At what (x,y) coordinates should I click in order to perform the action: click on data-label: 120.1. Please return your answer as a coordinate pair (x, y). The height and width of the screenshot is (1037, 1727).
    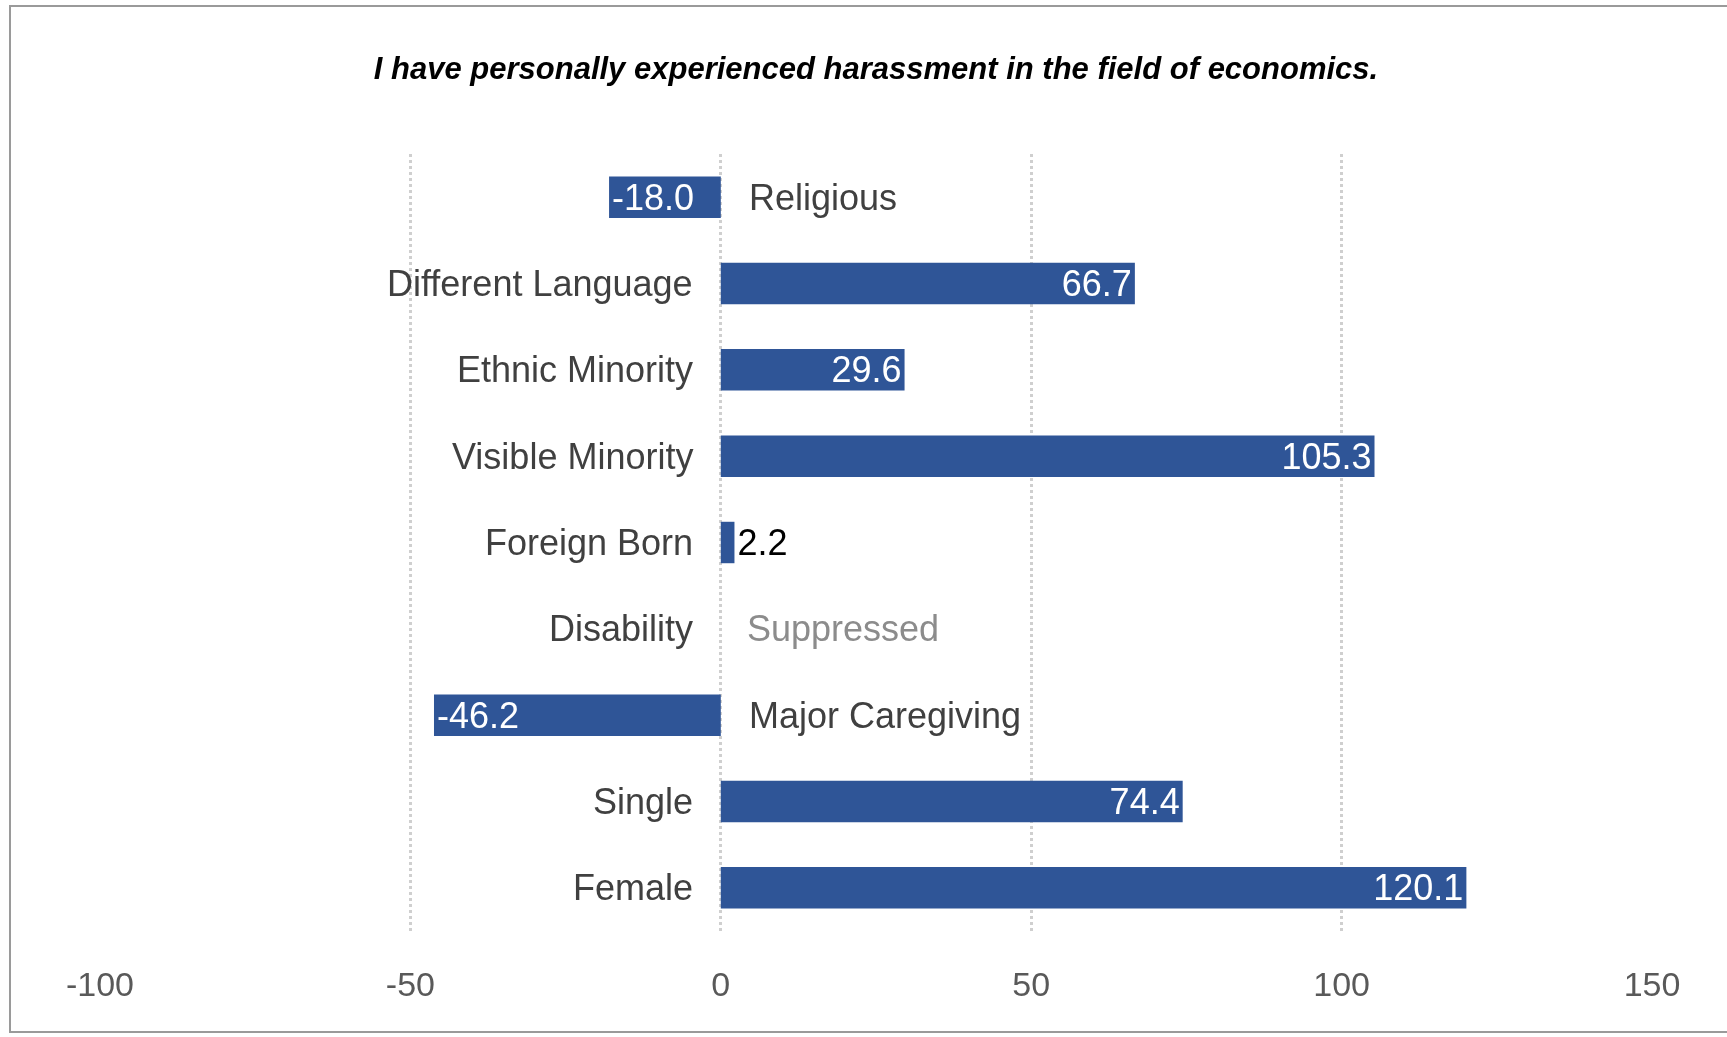
    Looking at the image, I should click on (1418, 888).